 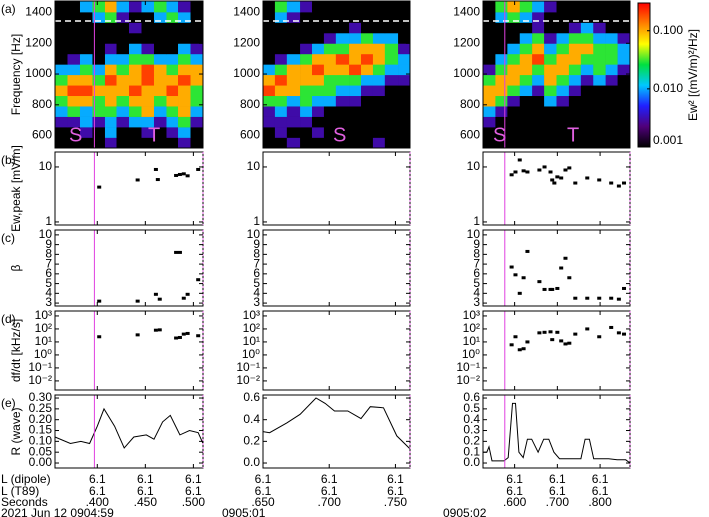 I want to click on y-tick-label: 1200, so click(x=246, y=42).